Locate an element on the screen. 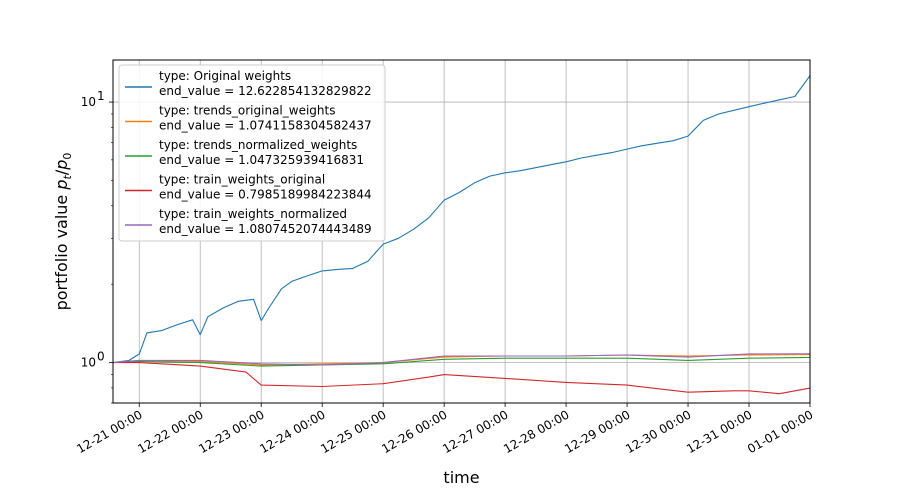  x-tick-label: 12-31 00:00 is located at coordinates (719, 431).